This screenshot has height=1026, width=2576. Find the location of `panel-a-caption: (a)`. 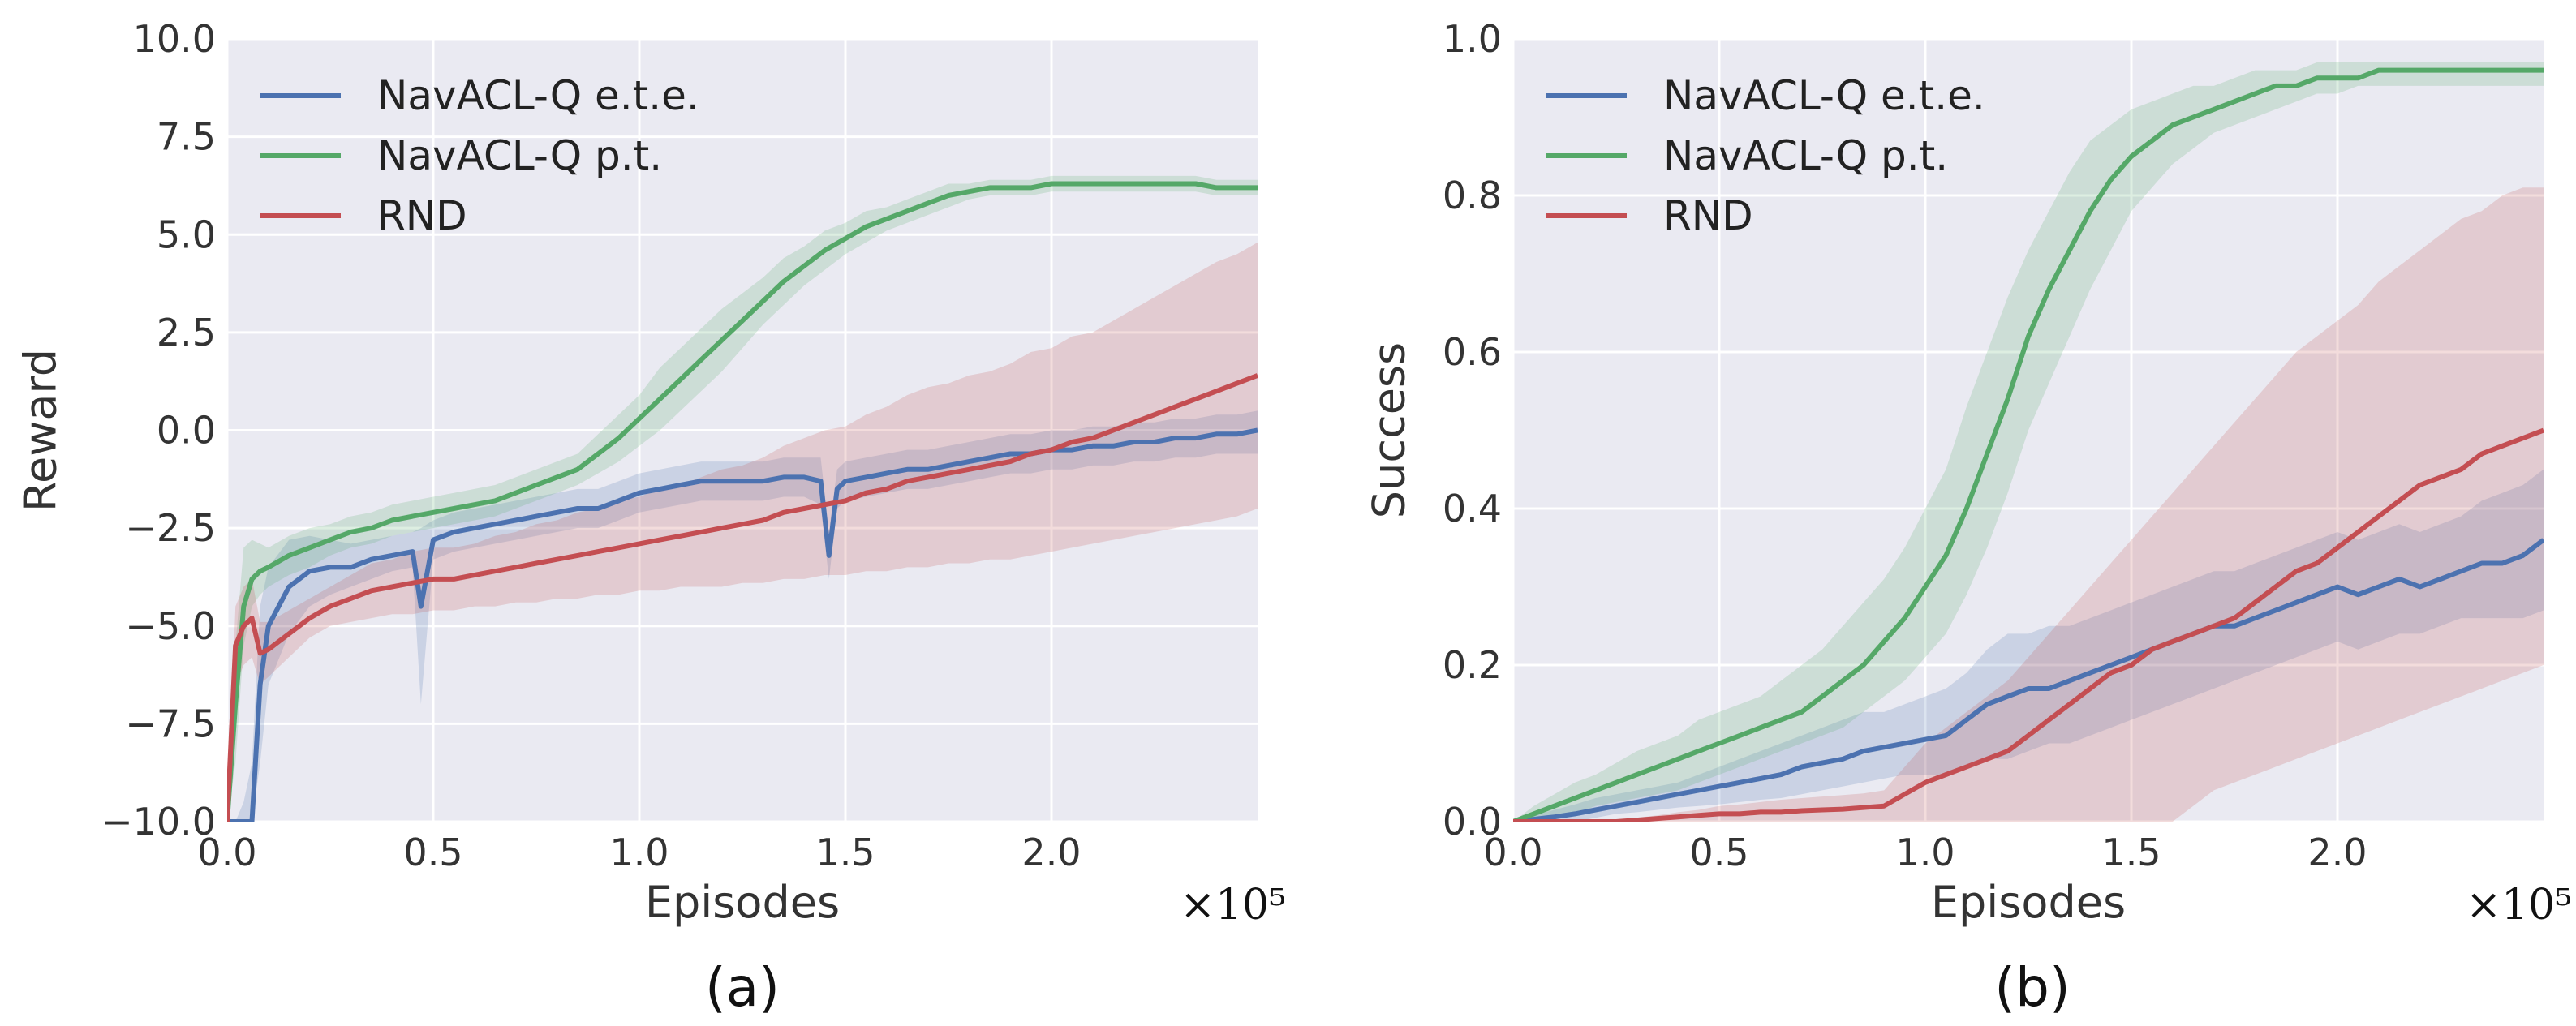

panel-a-caption: (a) is located at coordinates (742, 987).